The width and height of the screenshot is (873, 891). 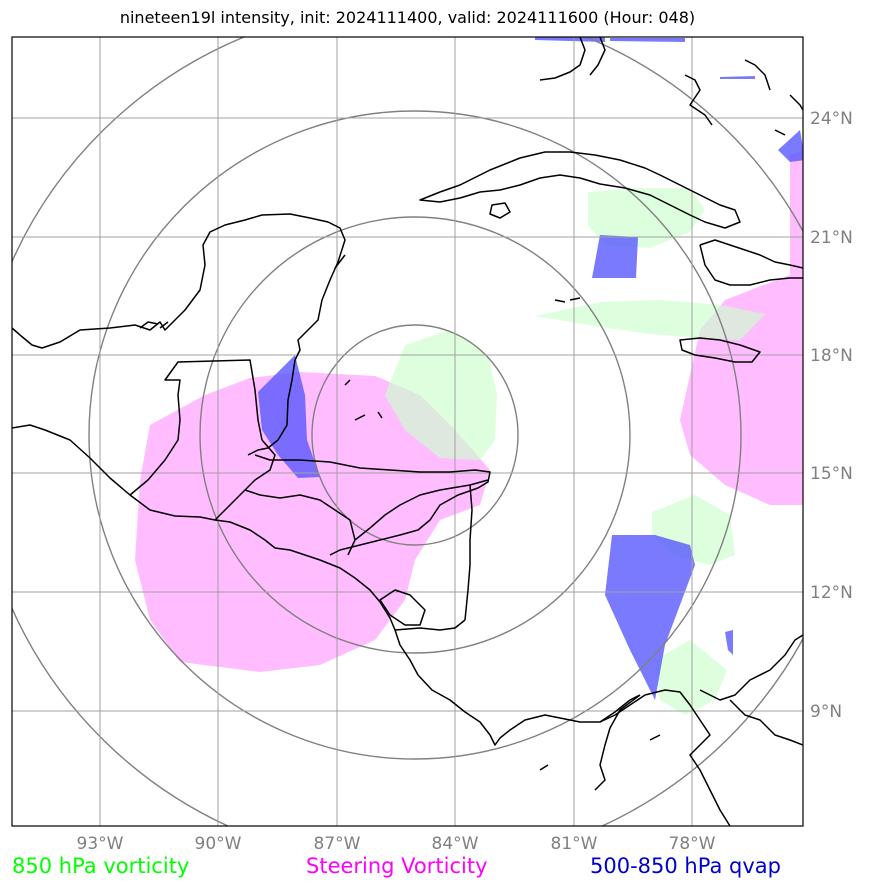 What do you see at coordinates (831, 415) in the screenshot?
I see `latitude-labels: 24°N 21°N 18°N 15°N 12°N 9°N` at bounding box center [831, 415].